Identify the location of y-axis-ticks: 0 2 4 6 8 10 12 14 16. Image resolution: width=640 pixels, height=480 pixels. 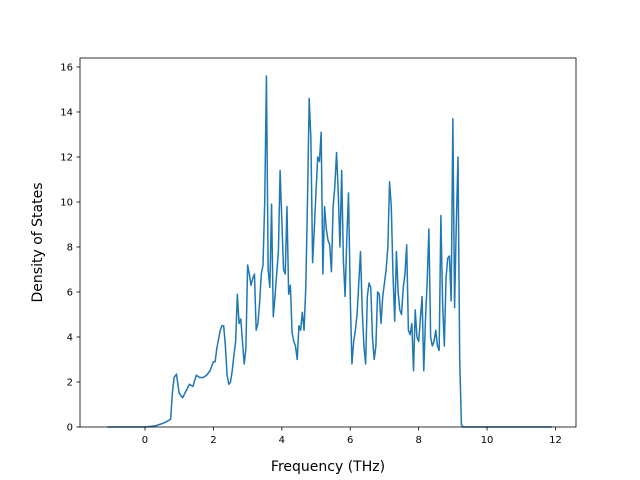
(70, 248).